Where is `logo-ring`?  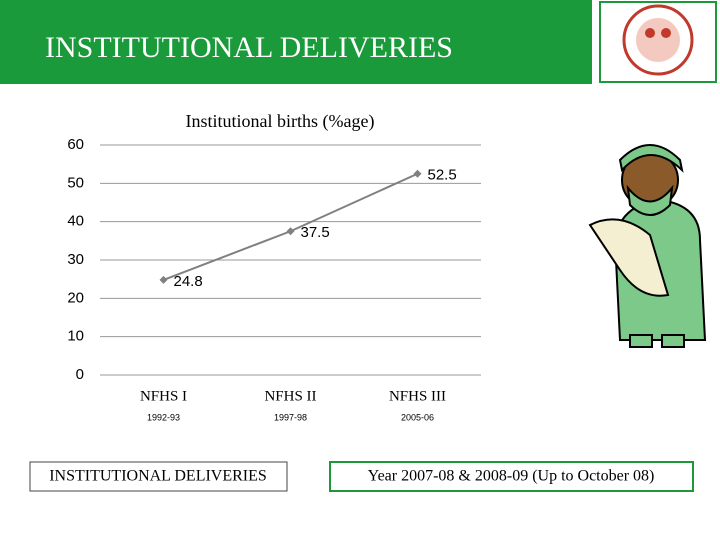
logo-ring is located at coordinates (658, 40).